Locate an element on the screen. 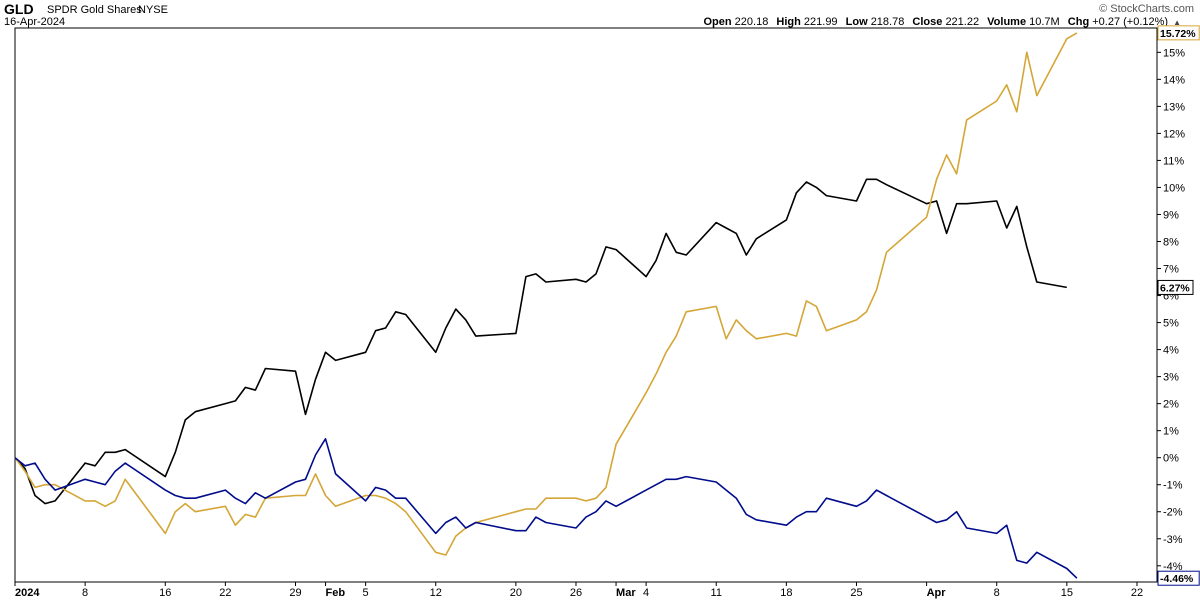 The height and width of the screenshot is (600, 1200). high-value: 221.99 is located at coordinates (820, 22).